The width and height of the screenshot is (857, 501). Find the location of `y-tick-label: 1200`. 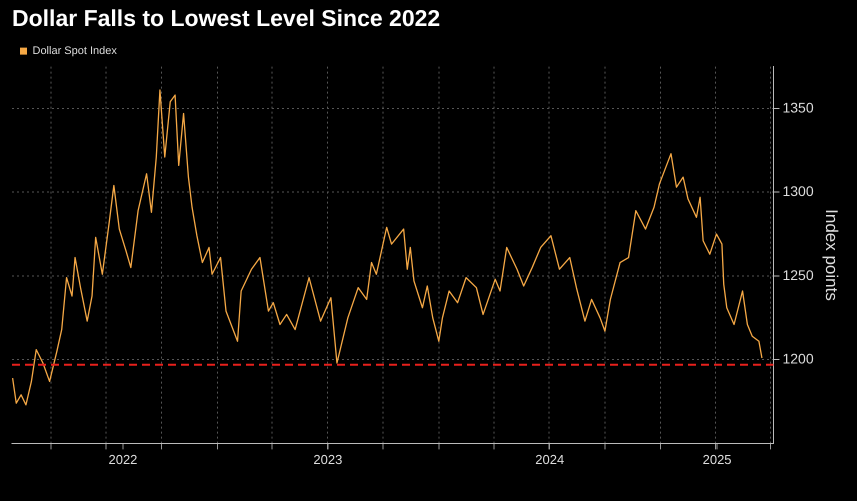

y-tick-label: 1200 is located at coordinates (798, 358).